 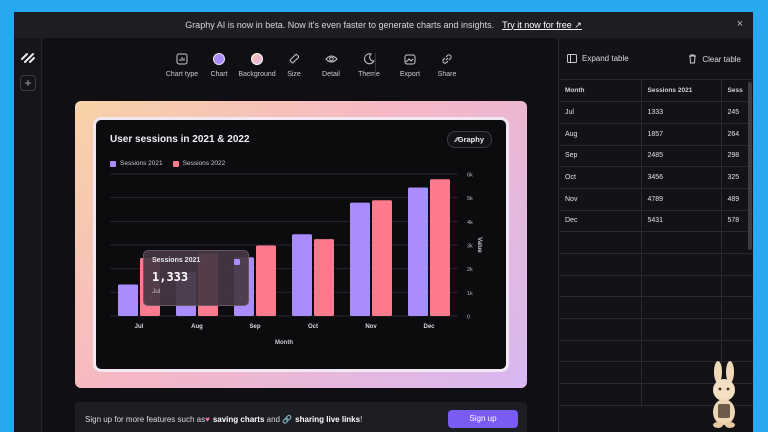 I want to click on legend-item-2021: Sessions 2021, so click(x=136, y=163).